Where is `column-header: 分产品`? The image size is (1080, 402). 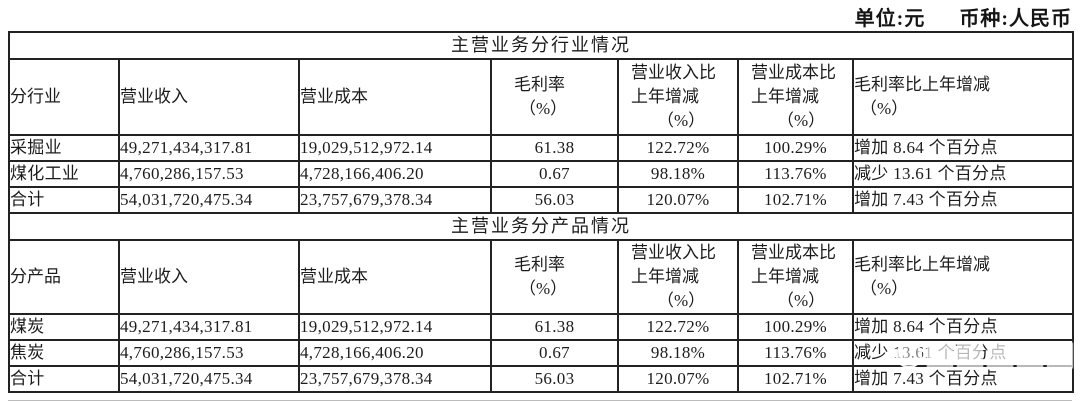
column-header: 分产品 is located at coordinates (64, 277).